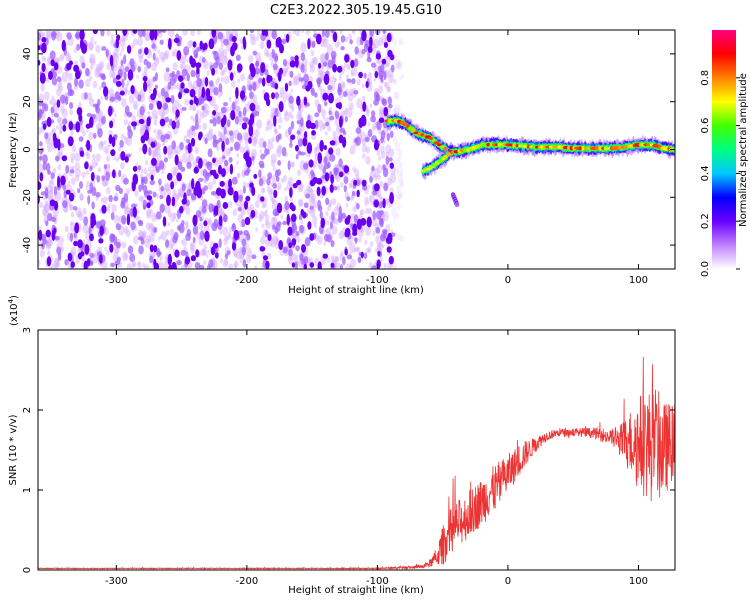  What do you see at coordinates (247, 581) in the screenshot?
I see `snr-x-tick-label: -200` at bounding box center [247, 581].